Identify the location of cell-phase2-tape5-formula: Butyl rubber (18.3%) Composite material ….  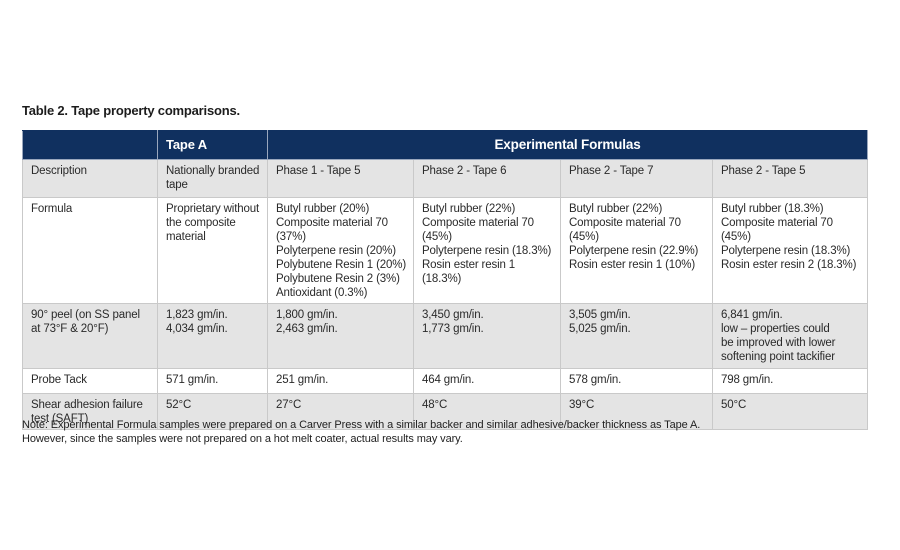
(790, 250).